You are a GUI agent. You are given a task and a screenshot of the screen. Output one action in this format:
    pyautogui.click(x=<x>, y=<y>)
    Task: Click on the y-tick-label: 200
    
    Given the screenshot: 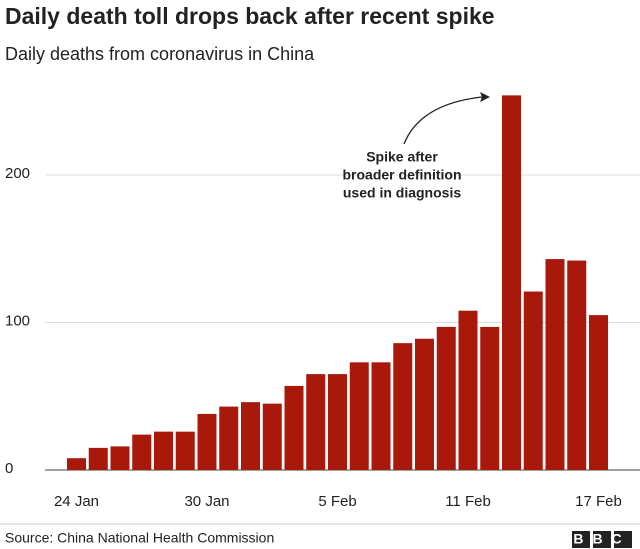 What is the action you would take?
    pyautogui.click(x=17, y=173)
    